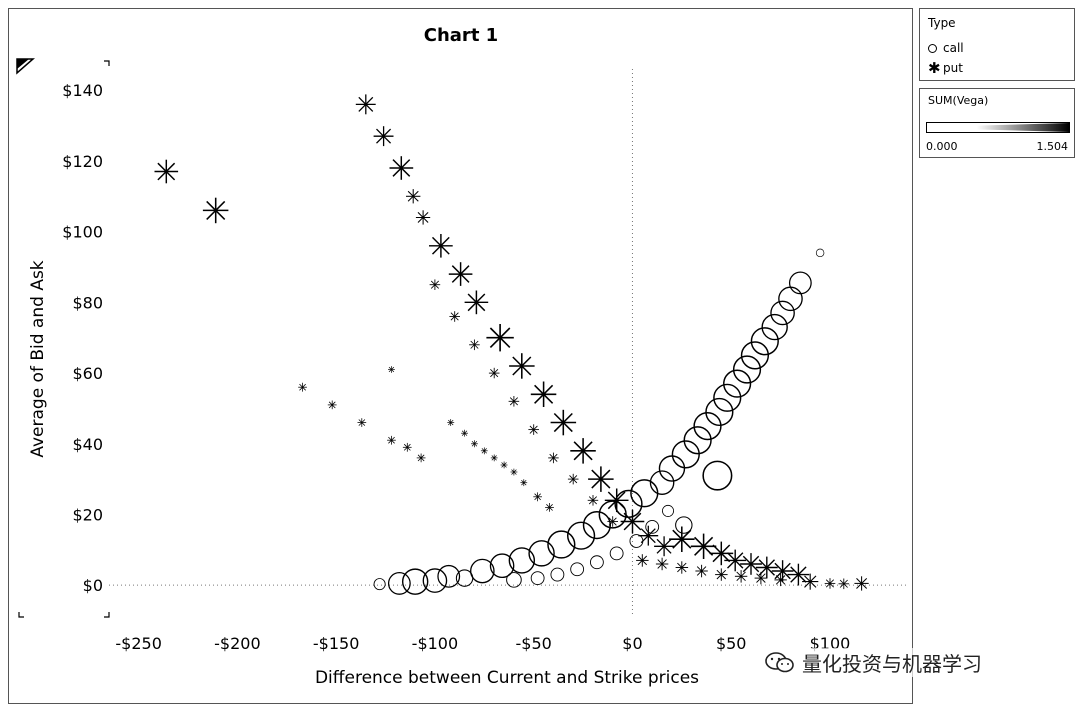 The image size is (1080, 709). What do you see at coordinates (25, 66) in the screenshot?
I see `corner-handle-icon` at bounding box center [25, 66].